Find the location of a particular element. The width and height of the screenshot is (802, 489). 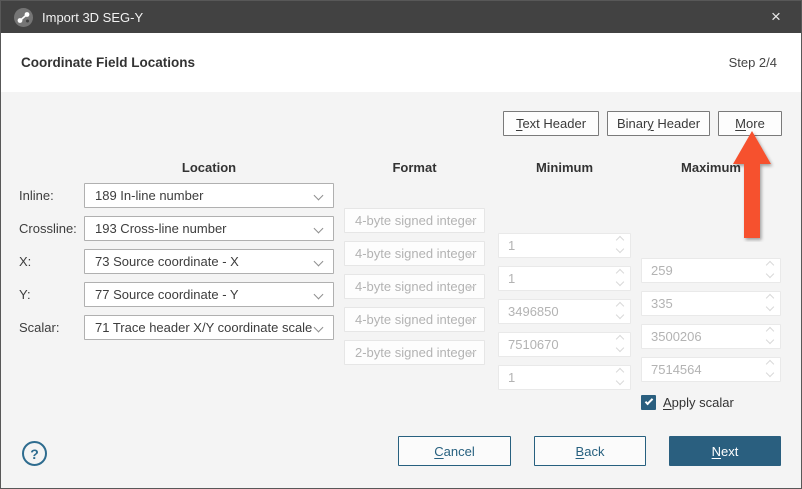

column-headers: Location Format Minimum Maximum is located at coordinates (401, 168).